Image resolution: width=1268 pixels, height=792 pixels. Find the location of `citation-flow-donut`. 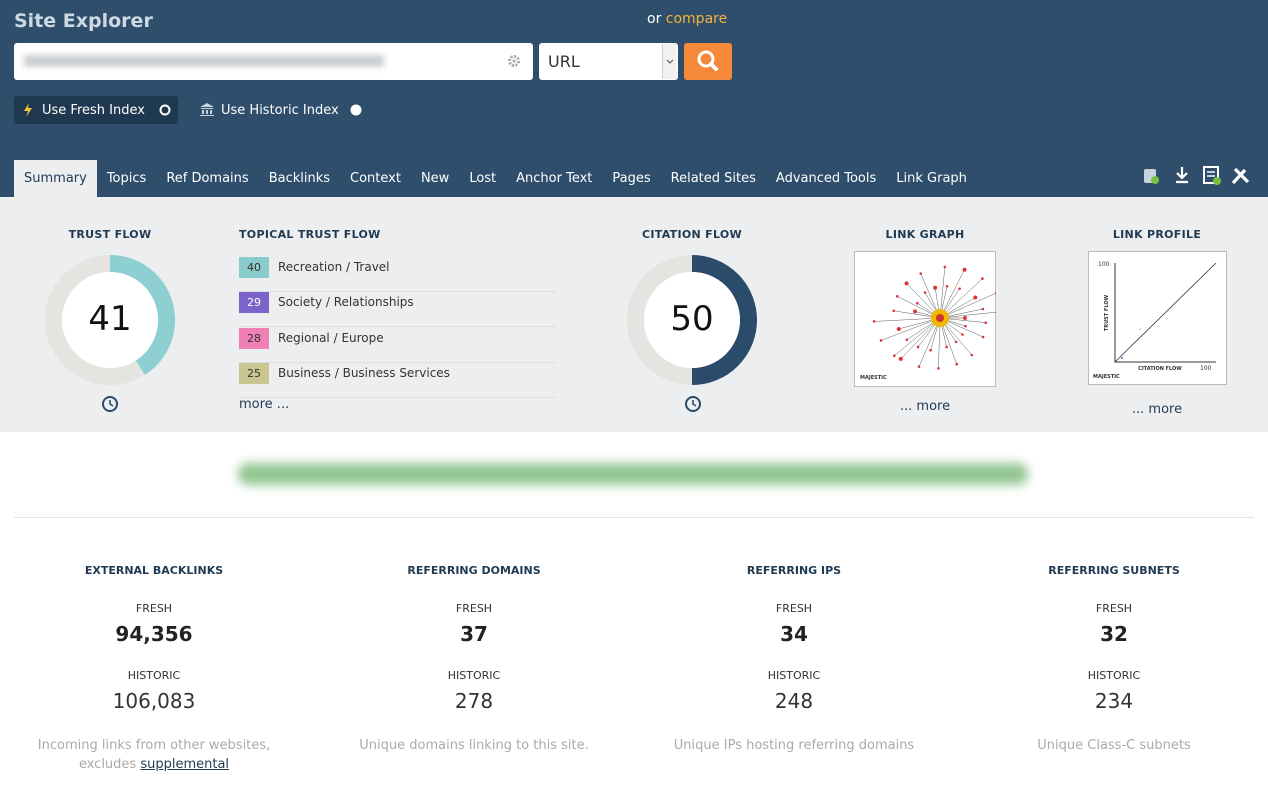

citation-flow-donut is located at coordinates (692, 320).